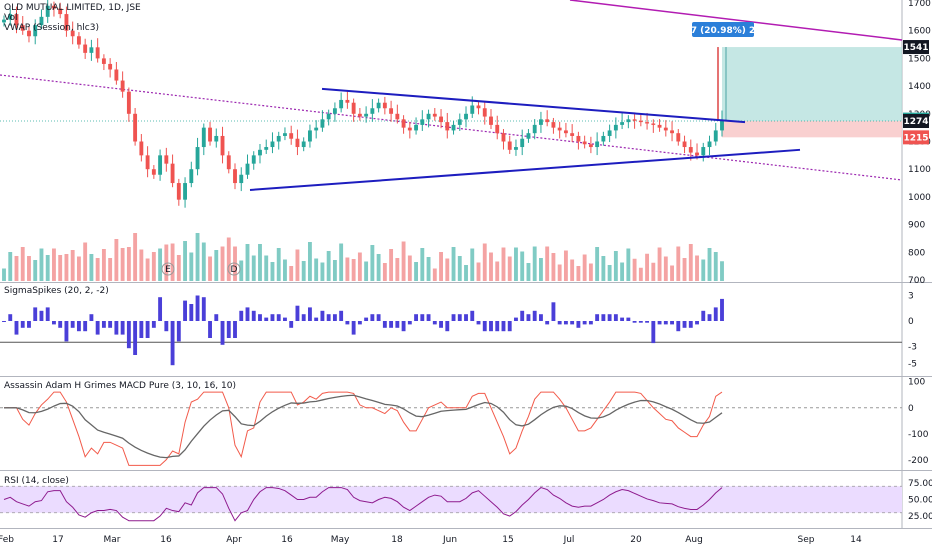  I want to click on price-badge, so click(916, 137).